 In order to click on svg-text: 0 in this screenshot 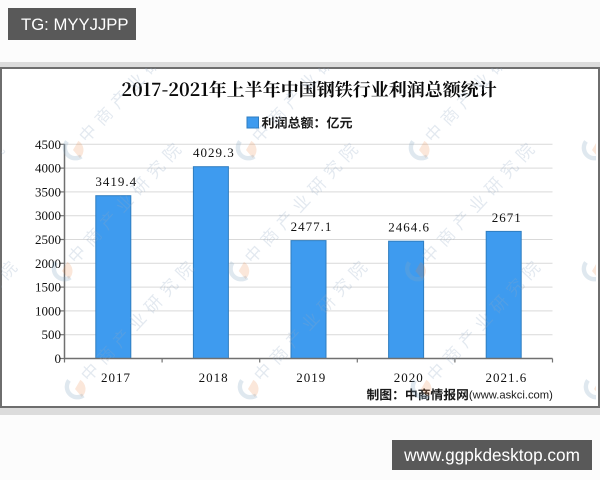, I will do `click(58, 358)`.